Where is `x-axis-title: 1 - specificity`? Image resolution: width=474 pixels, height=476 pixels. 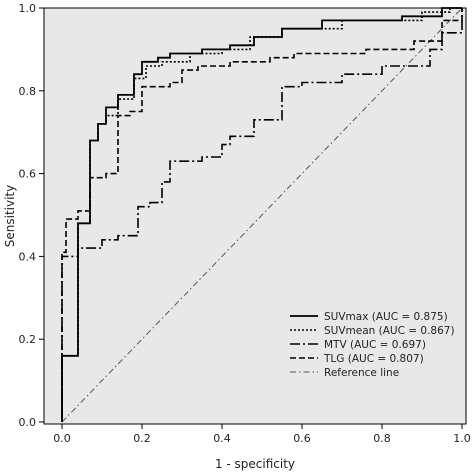
x-axis-title: 1 - specificity is located at coordinates (255, 464).